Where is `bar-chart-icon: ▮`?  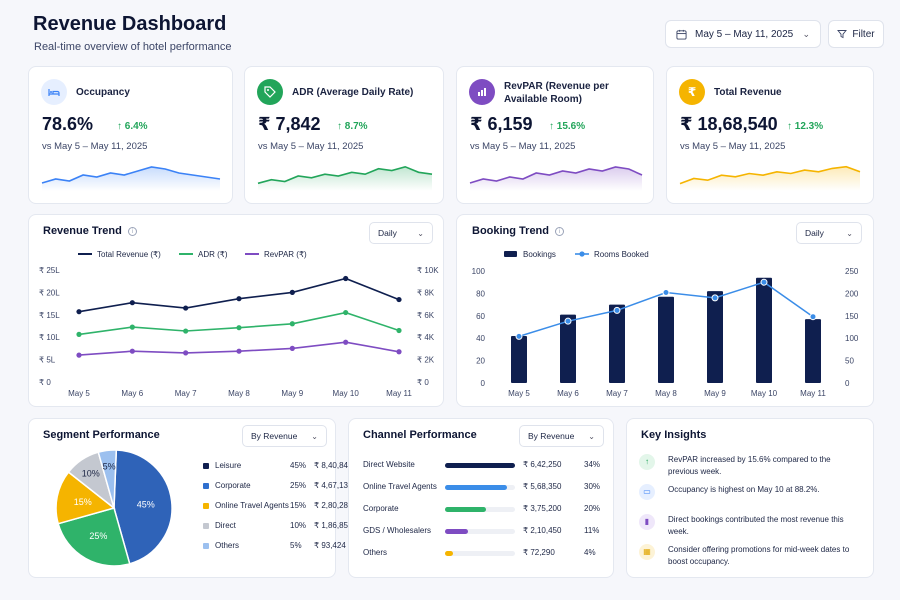
bar-chart-icon: ▮ is located at coordinates (647, 522).